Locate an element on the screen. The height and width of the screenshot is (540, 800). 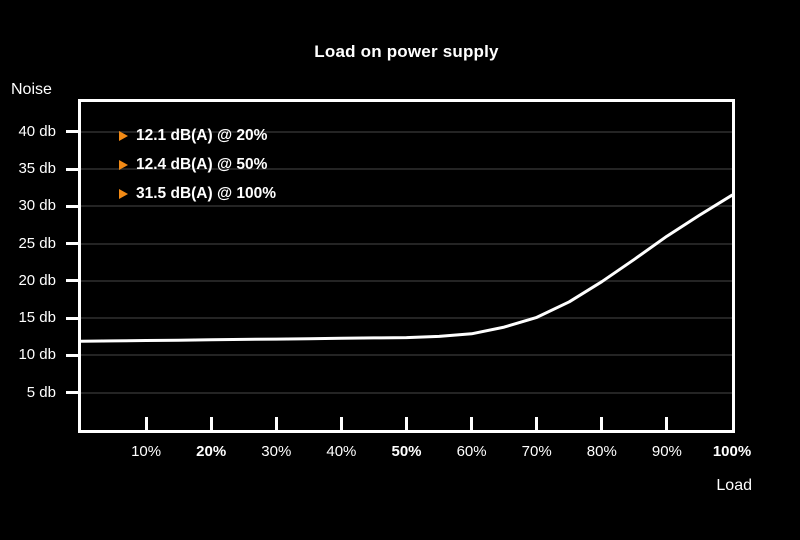
legend-label: 12.4 dB(A) @ 50% is located at coordinates (202, 164).